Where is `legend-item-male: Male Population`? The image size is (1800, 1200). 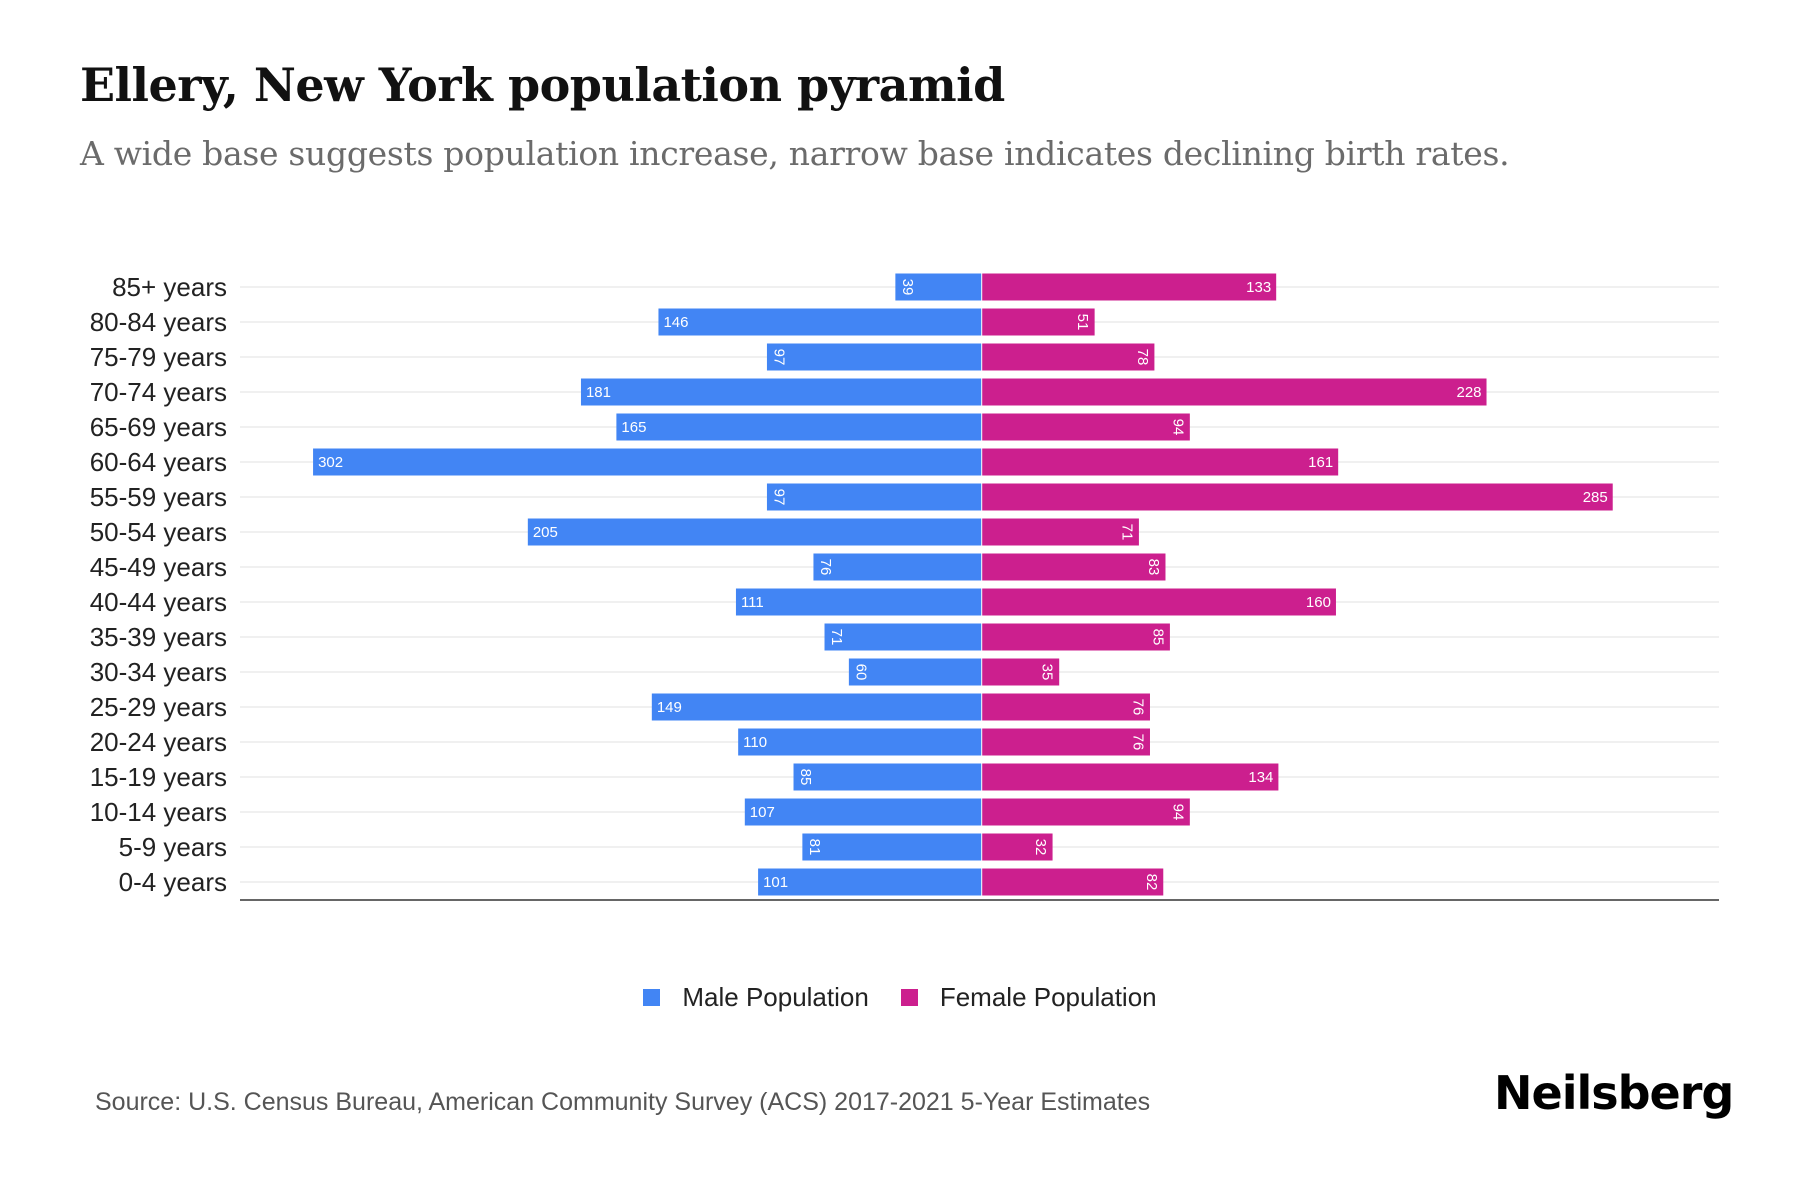
legend-item-male: Male Population is located at coordinates (756, 997).